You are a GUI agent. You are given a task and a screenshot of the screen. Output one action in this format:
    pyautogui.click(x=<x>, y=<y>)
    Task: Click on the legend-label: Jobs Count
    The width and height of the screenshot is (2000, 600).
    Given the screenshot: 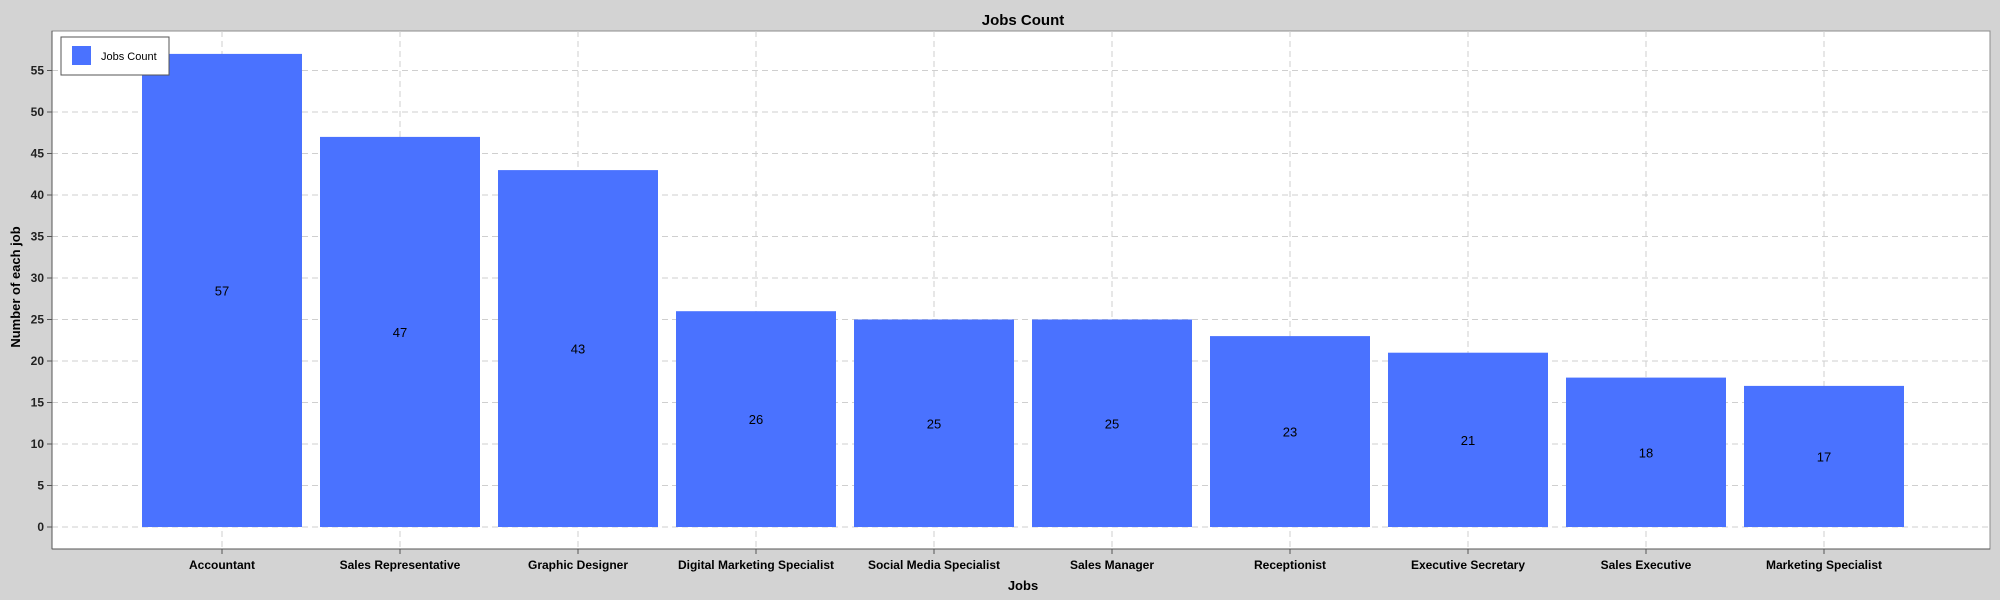 What is the action you would take?
    pyautogui.click(x=129, y=57)
    